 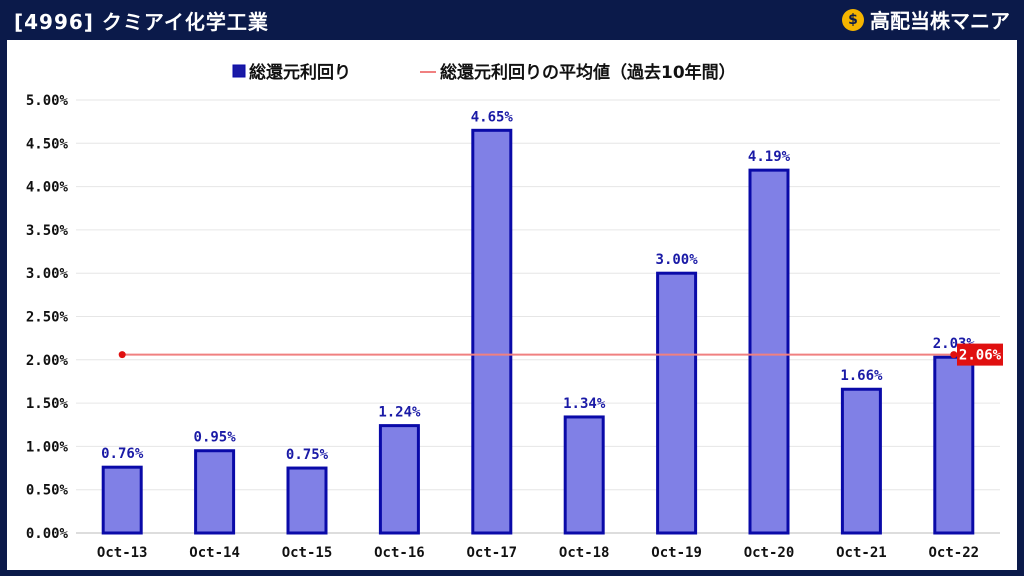 I want to click on x-tick-label: Oct-22, so click(x=954, y=553).